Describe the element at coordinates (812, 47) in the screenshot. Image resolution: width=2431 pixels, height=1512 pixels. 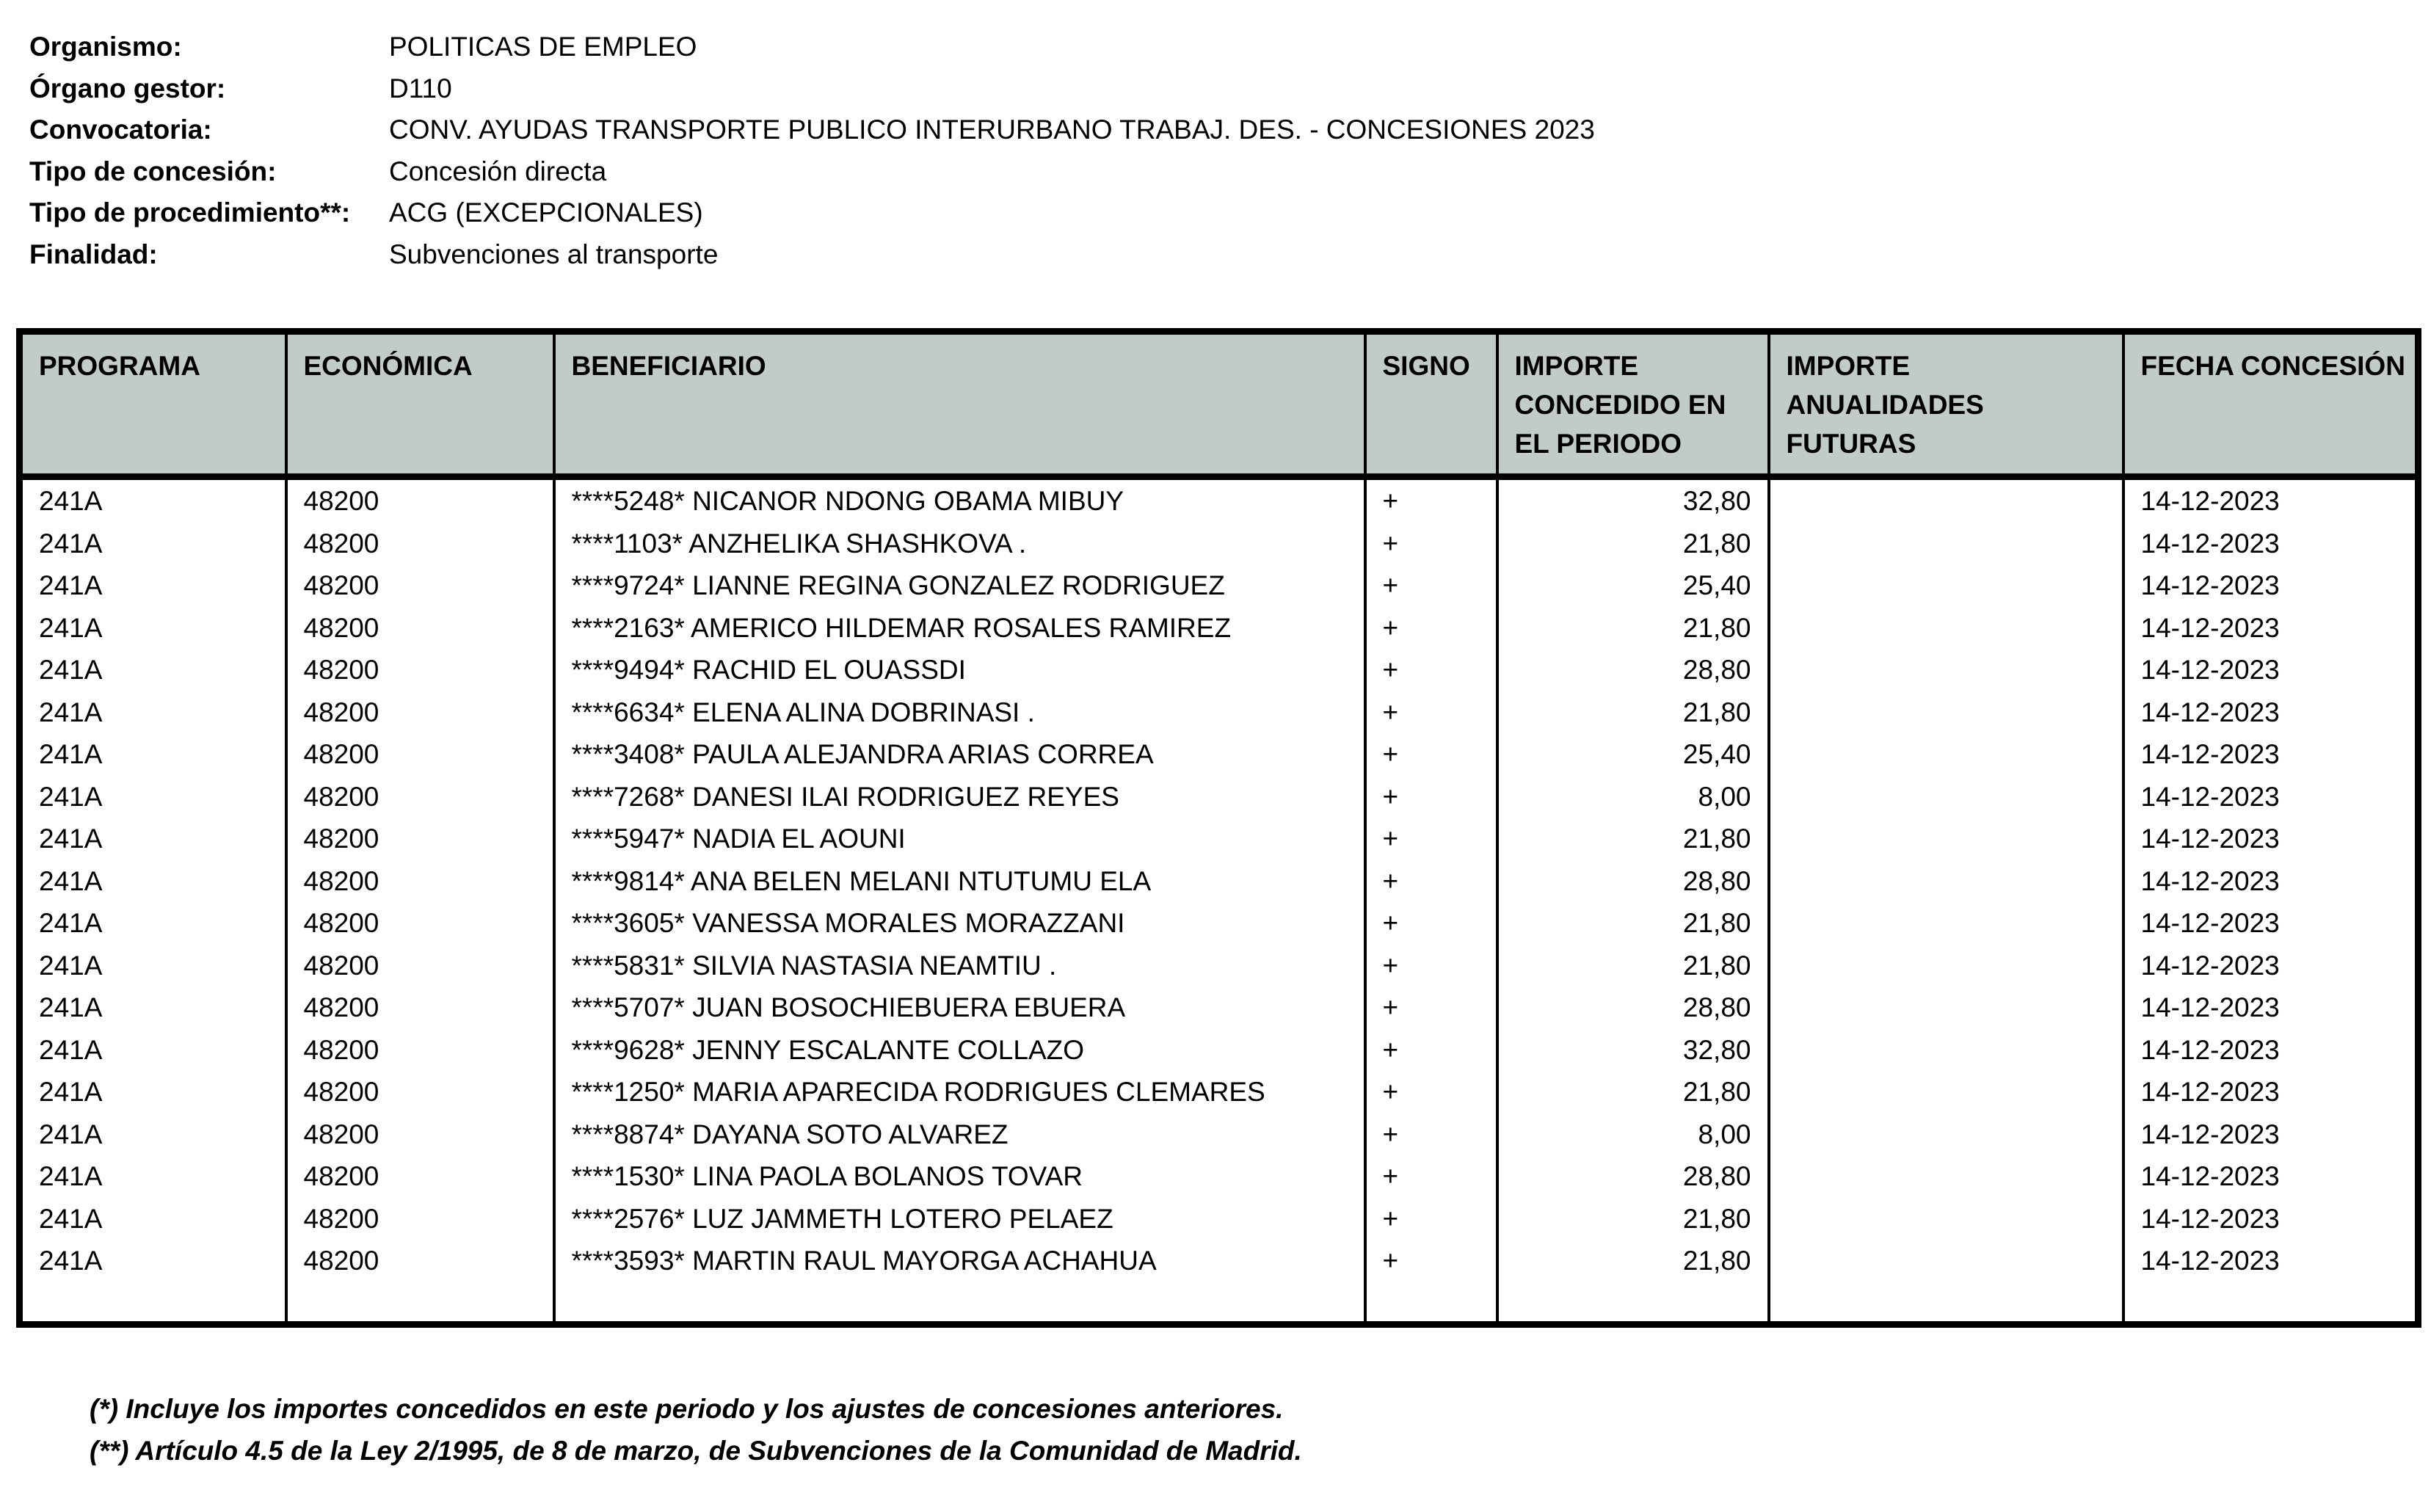
I see `meta-row-organismo: Organismo: POLITICAS DE EMPLEO` at that location.